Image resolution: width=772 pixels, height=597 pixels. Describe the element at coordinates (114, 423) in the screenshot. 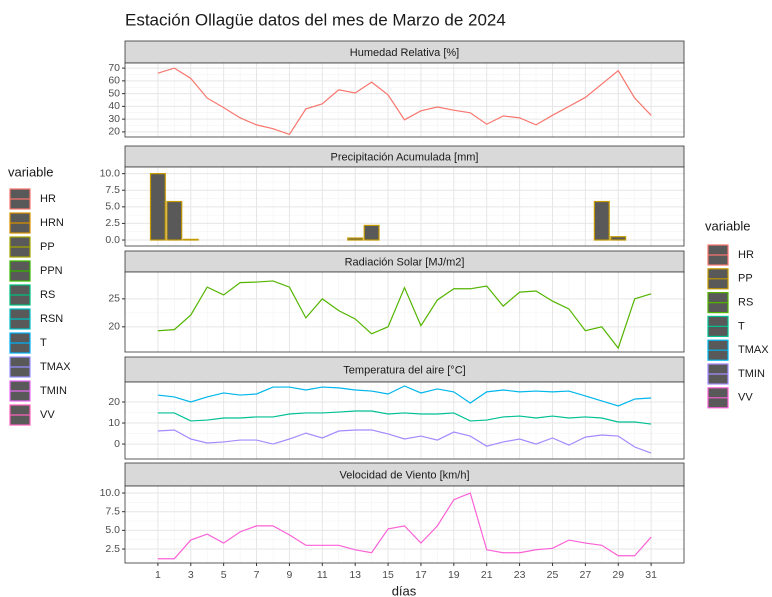

I see `y-tick-label: 10` at that location.